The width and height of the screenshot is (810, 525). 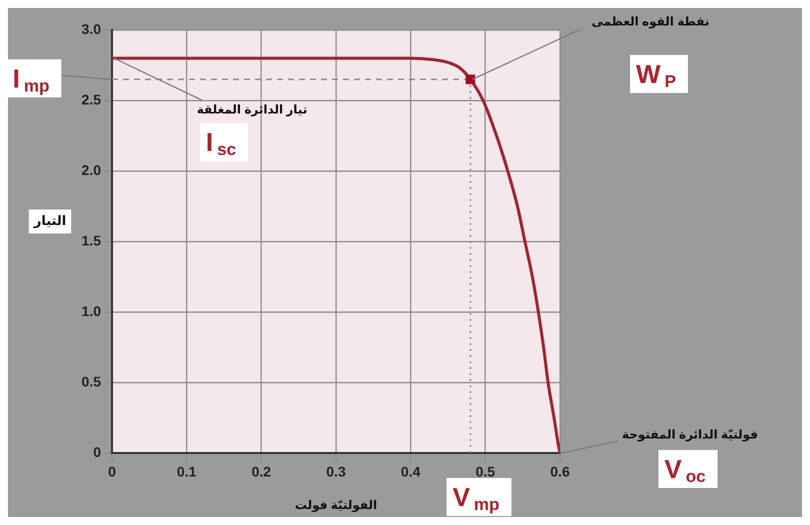 What do you see at coordinates (49, 221) in the screenshot?
I see `y-axis-title: التيار` at bounding box center [49, 221].